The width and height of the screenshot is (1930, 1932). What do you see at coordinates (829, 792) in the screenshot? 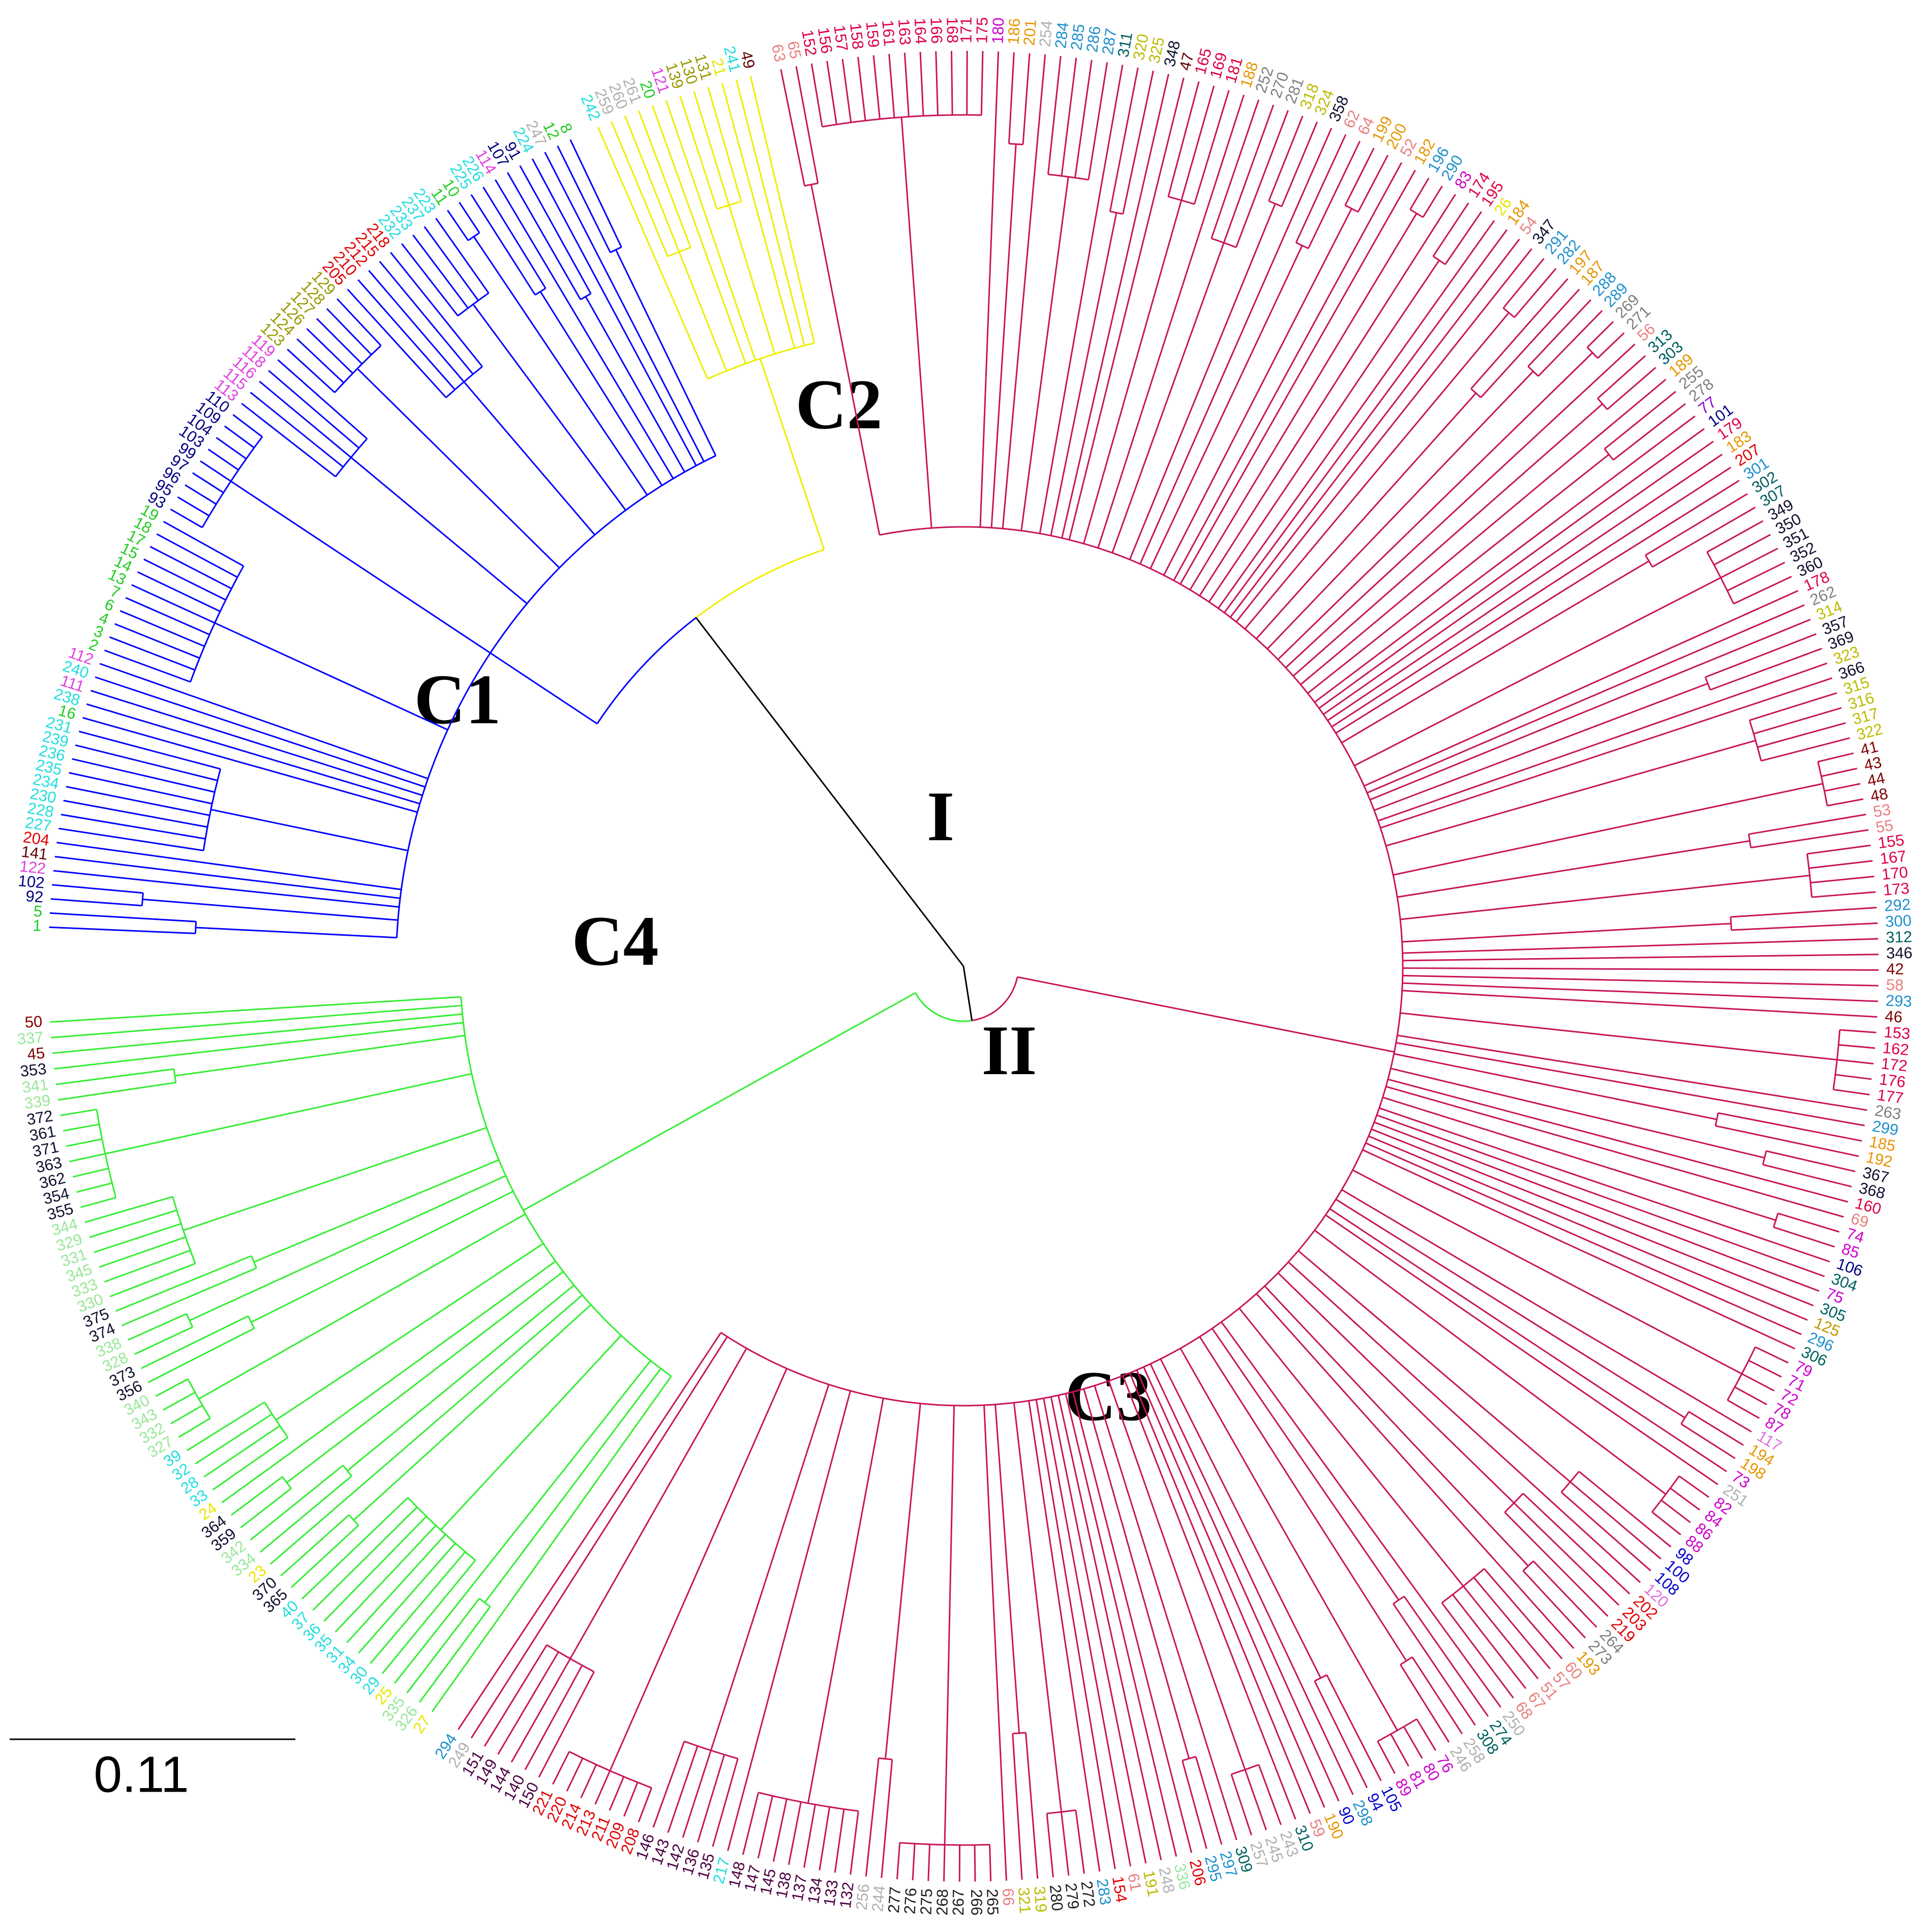
I see `root-branch` at bounding box center [829, 792].